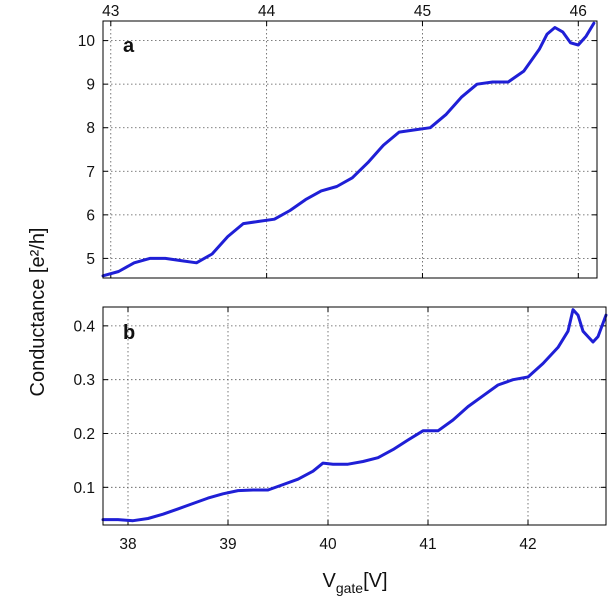 This screenshot has width=608, height=601. Describe the element at coordinates (90, 85) in the screenshot. I see `y-tick-label: 9` at that location.